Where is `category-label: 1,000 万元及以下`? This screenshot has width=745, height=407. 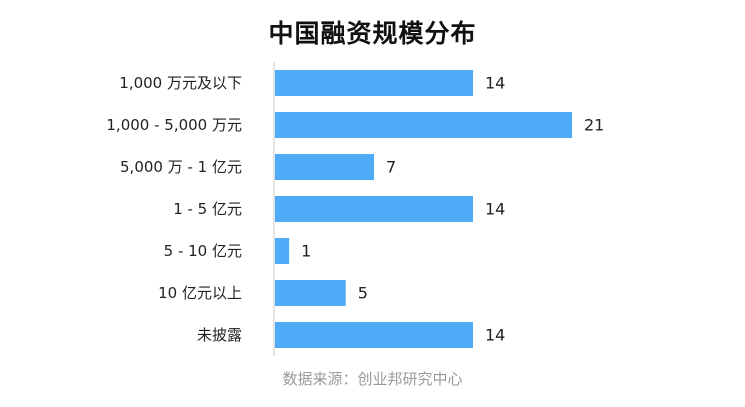
category-label: 1,000 万元及以下 is located at coordinates (180, 83).